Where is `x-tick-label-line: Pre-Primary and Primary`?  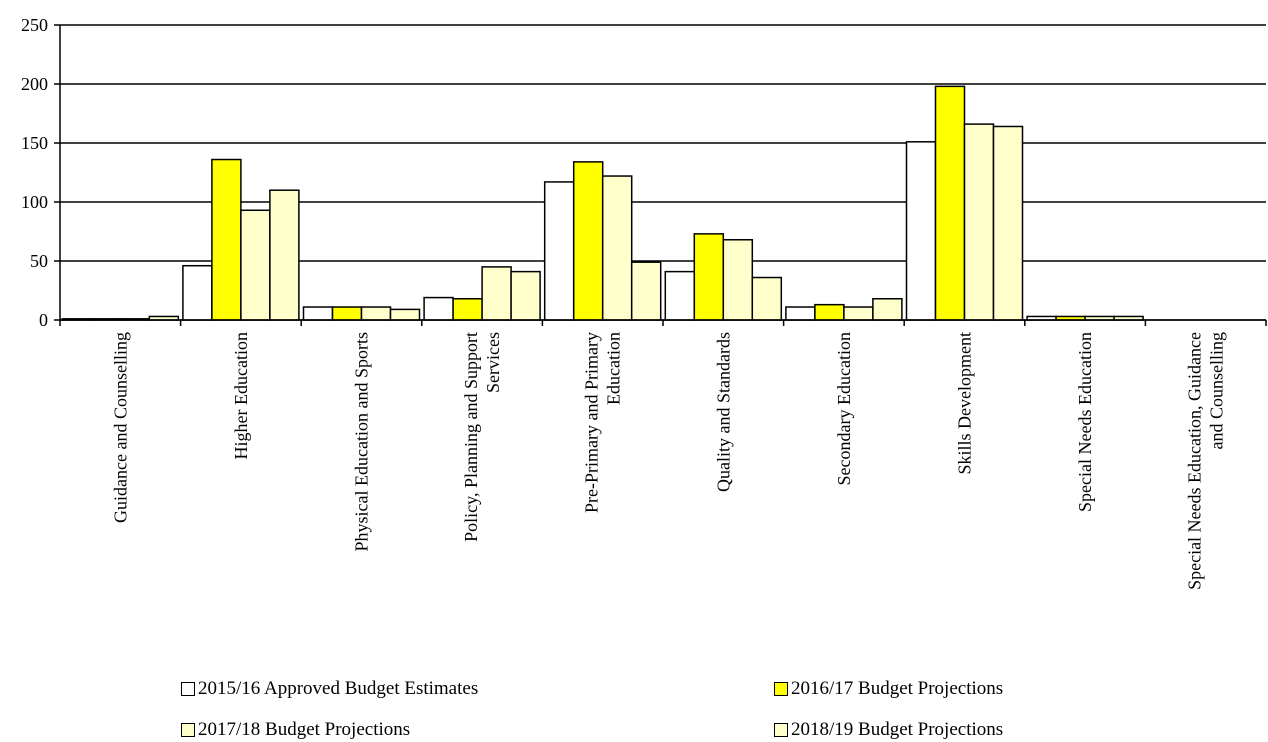 x-tick-label-line: Pre-Primary and Primary is located at coordinates (592, 422).